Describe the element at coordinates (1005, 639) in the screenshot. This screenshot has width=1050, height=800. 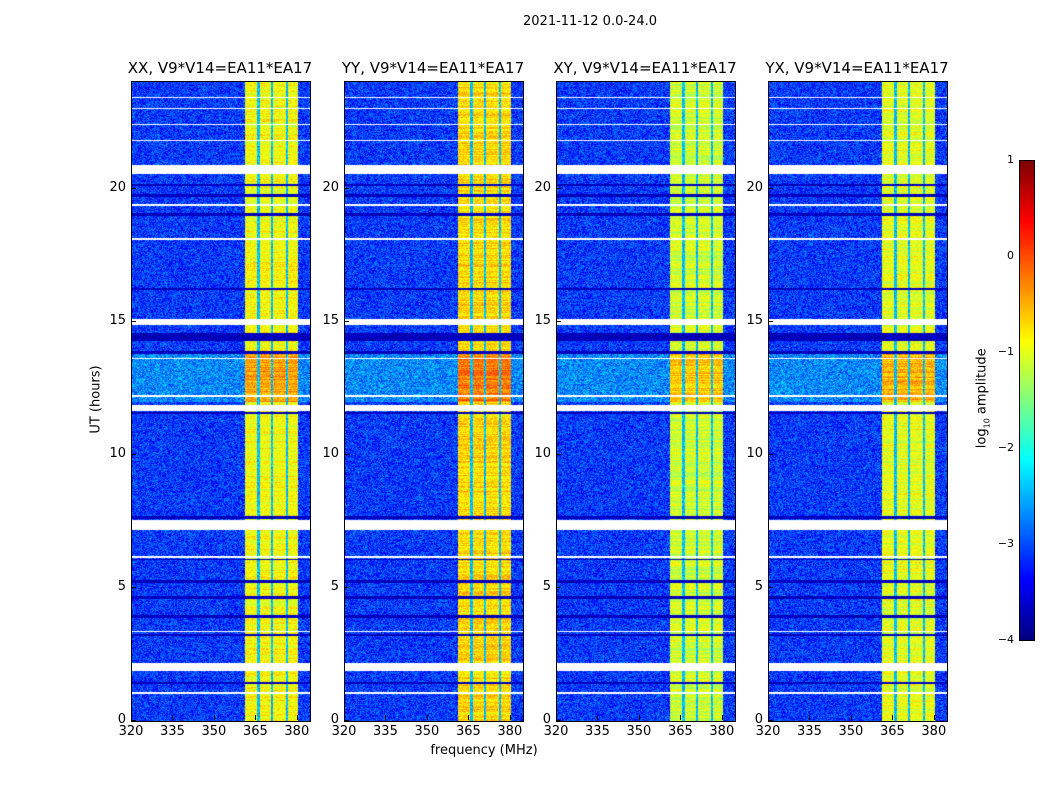
I see `colorbar-tick-label: −4` at that location.